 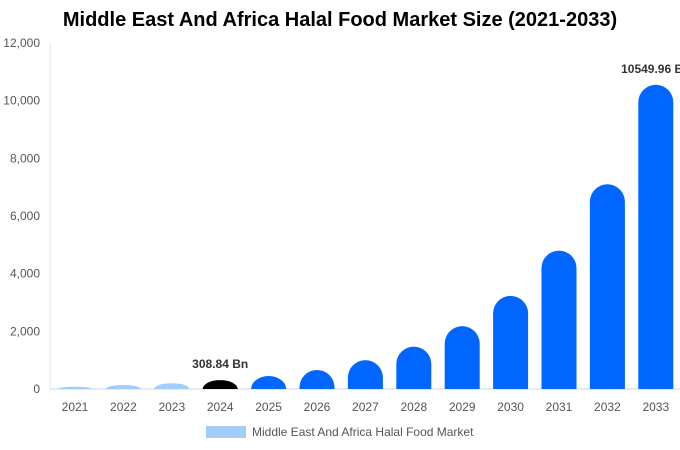 I want to click on x-tick-label: 2031, so click(x=559, y=407).